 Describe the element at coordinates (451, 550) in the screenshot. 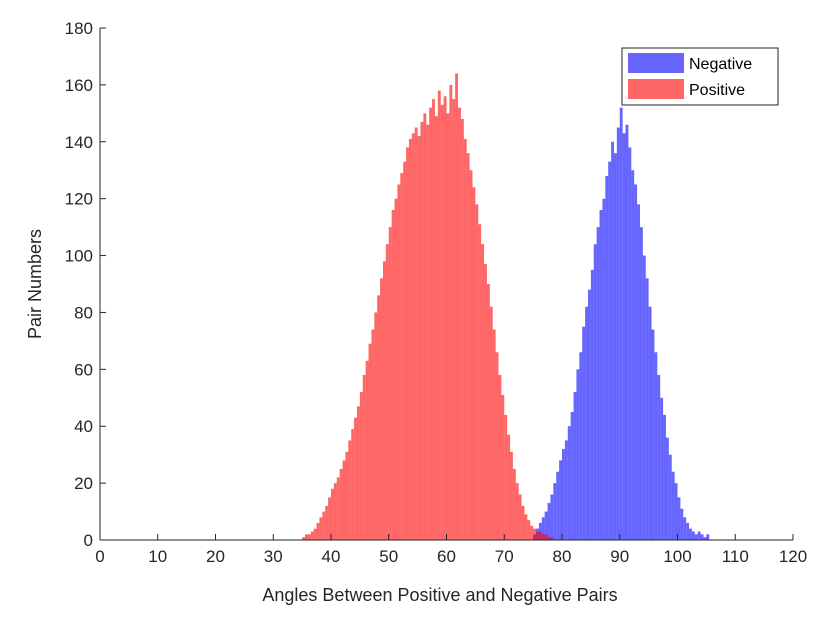

I see `x-axis-ticks: 0 10 20 30 40 50 60 70 80 90 100 110 120` at that location.